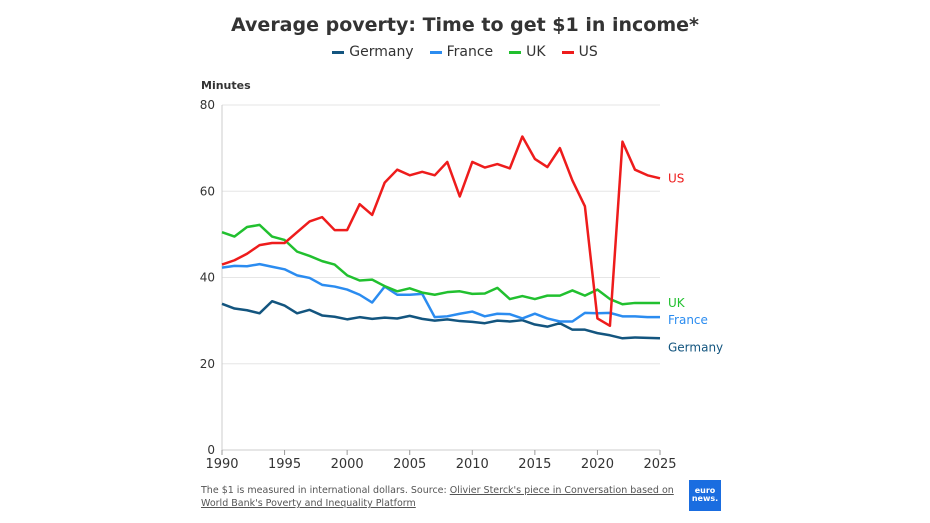 Image resolution: width=930 pixels, height=523 pixels. Describe the element at coordinates (207, 278) in the screenshot. I see `y-tick-label: 40` at that location.